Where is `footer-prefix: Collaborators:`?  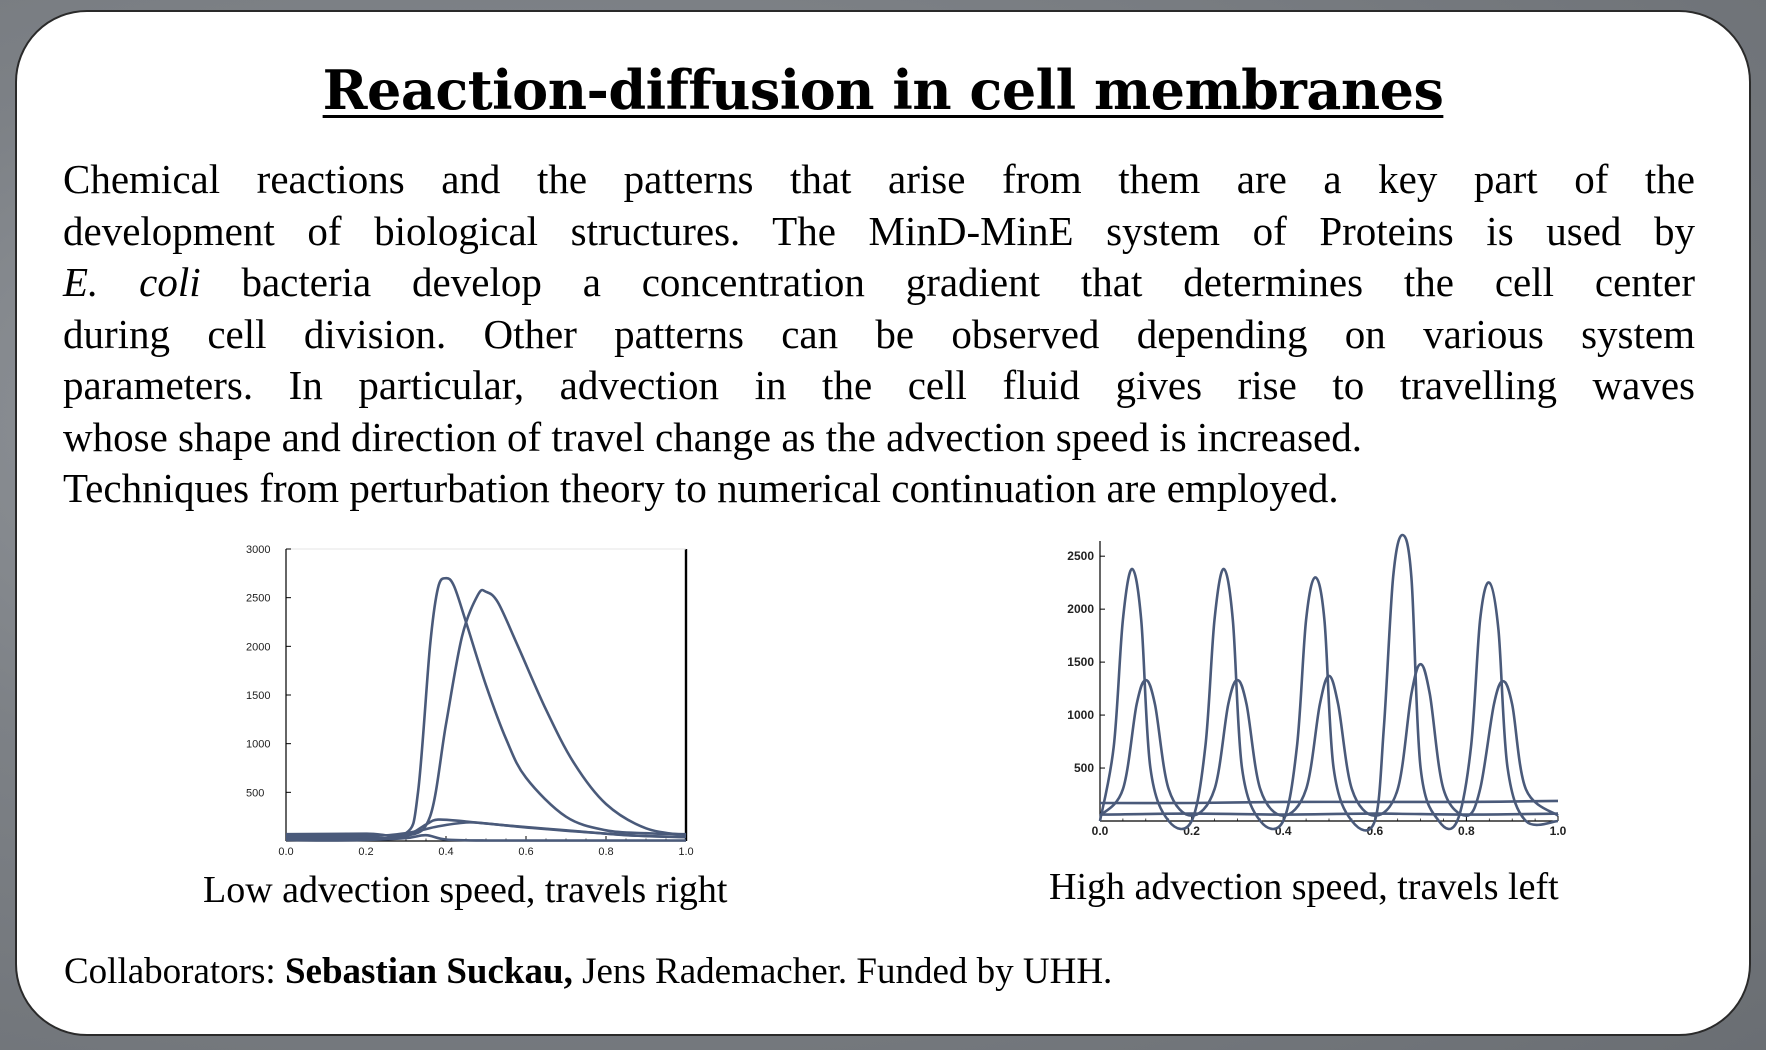
footer-prefix: Collaborators: is located at coordinates (170, 971).